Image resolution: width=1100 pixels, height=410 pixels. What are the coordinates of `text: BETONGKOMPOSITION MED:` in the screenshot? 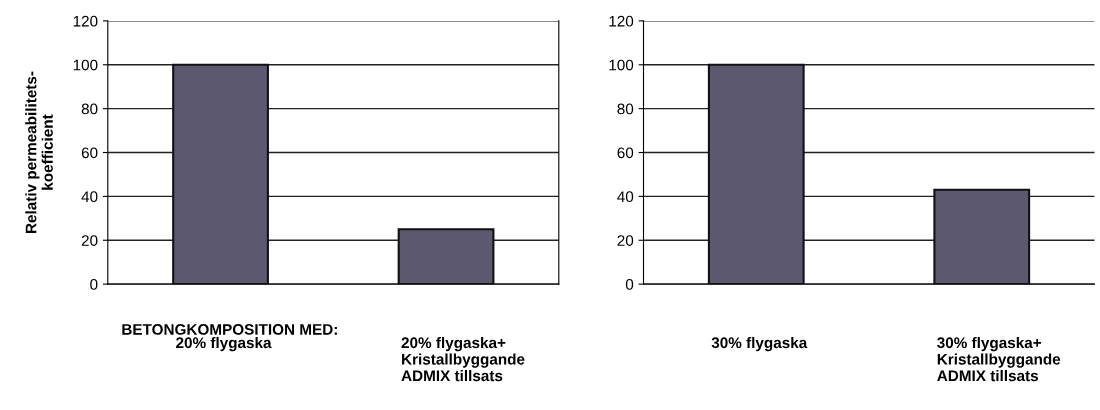 It's located at (229, 329).